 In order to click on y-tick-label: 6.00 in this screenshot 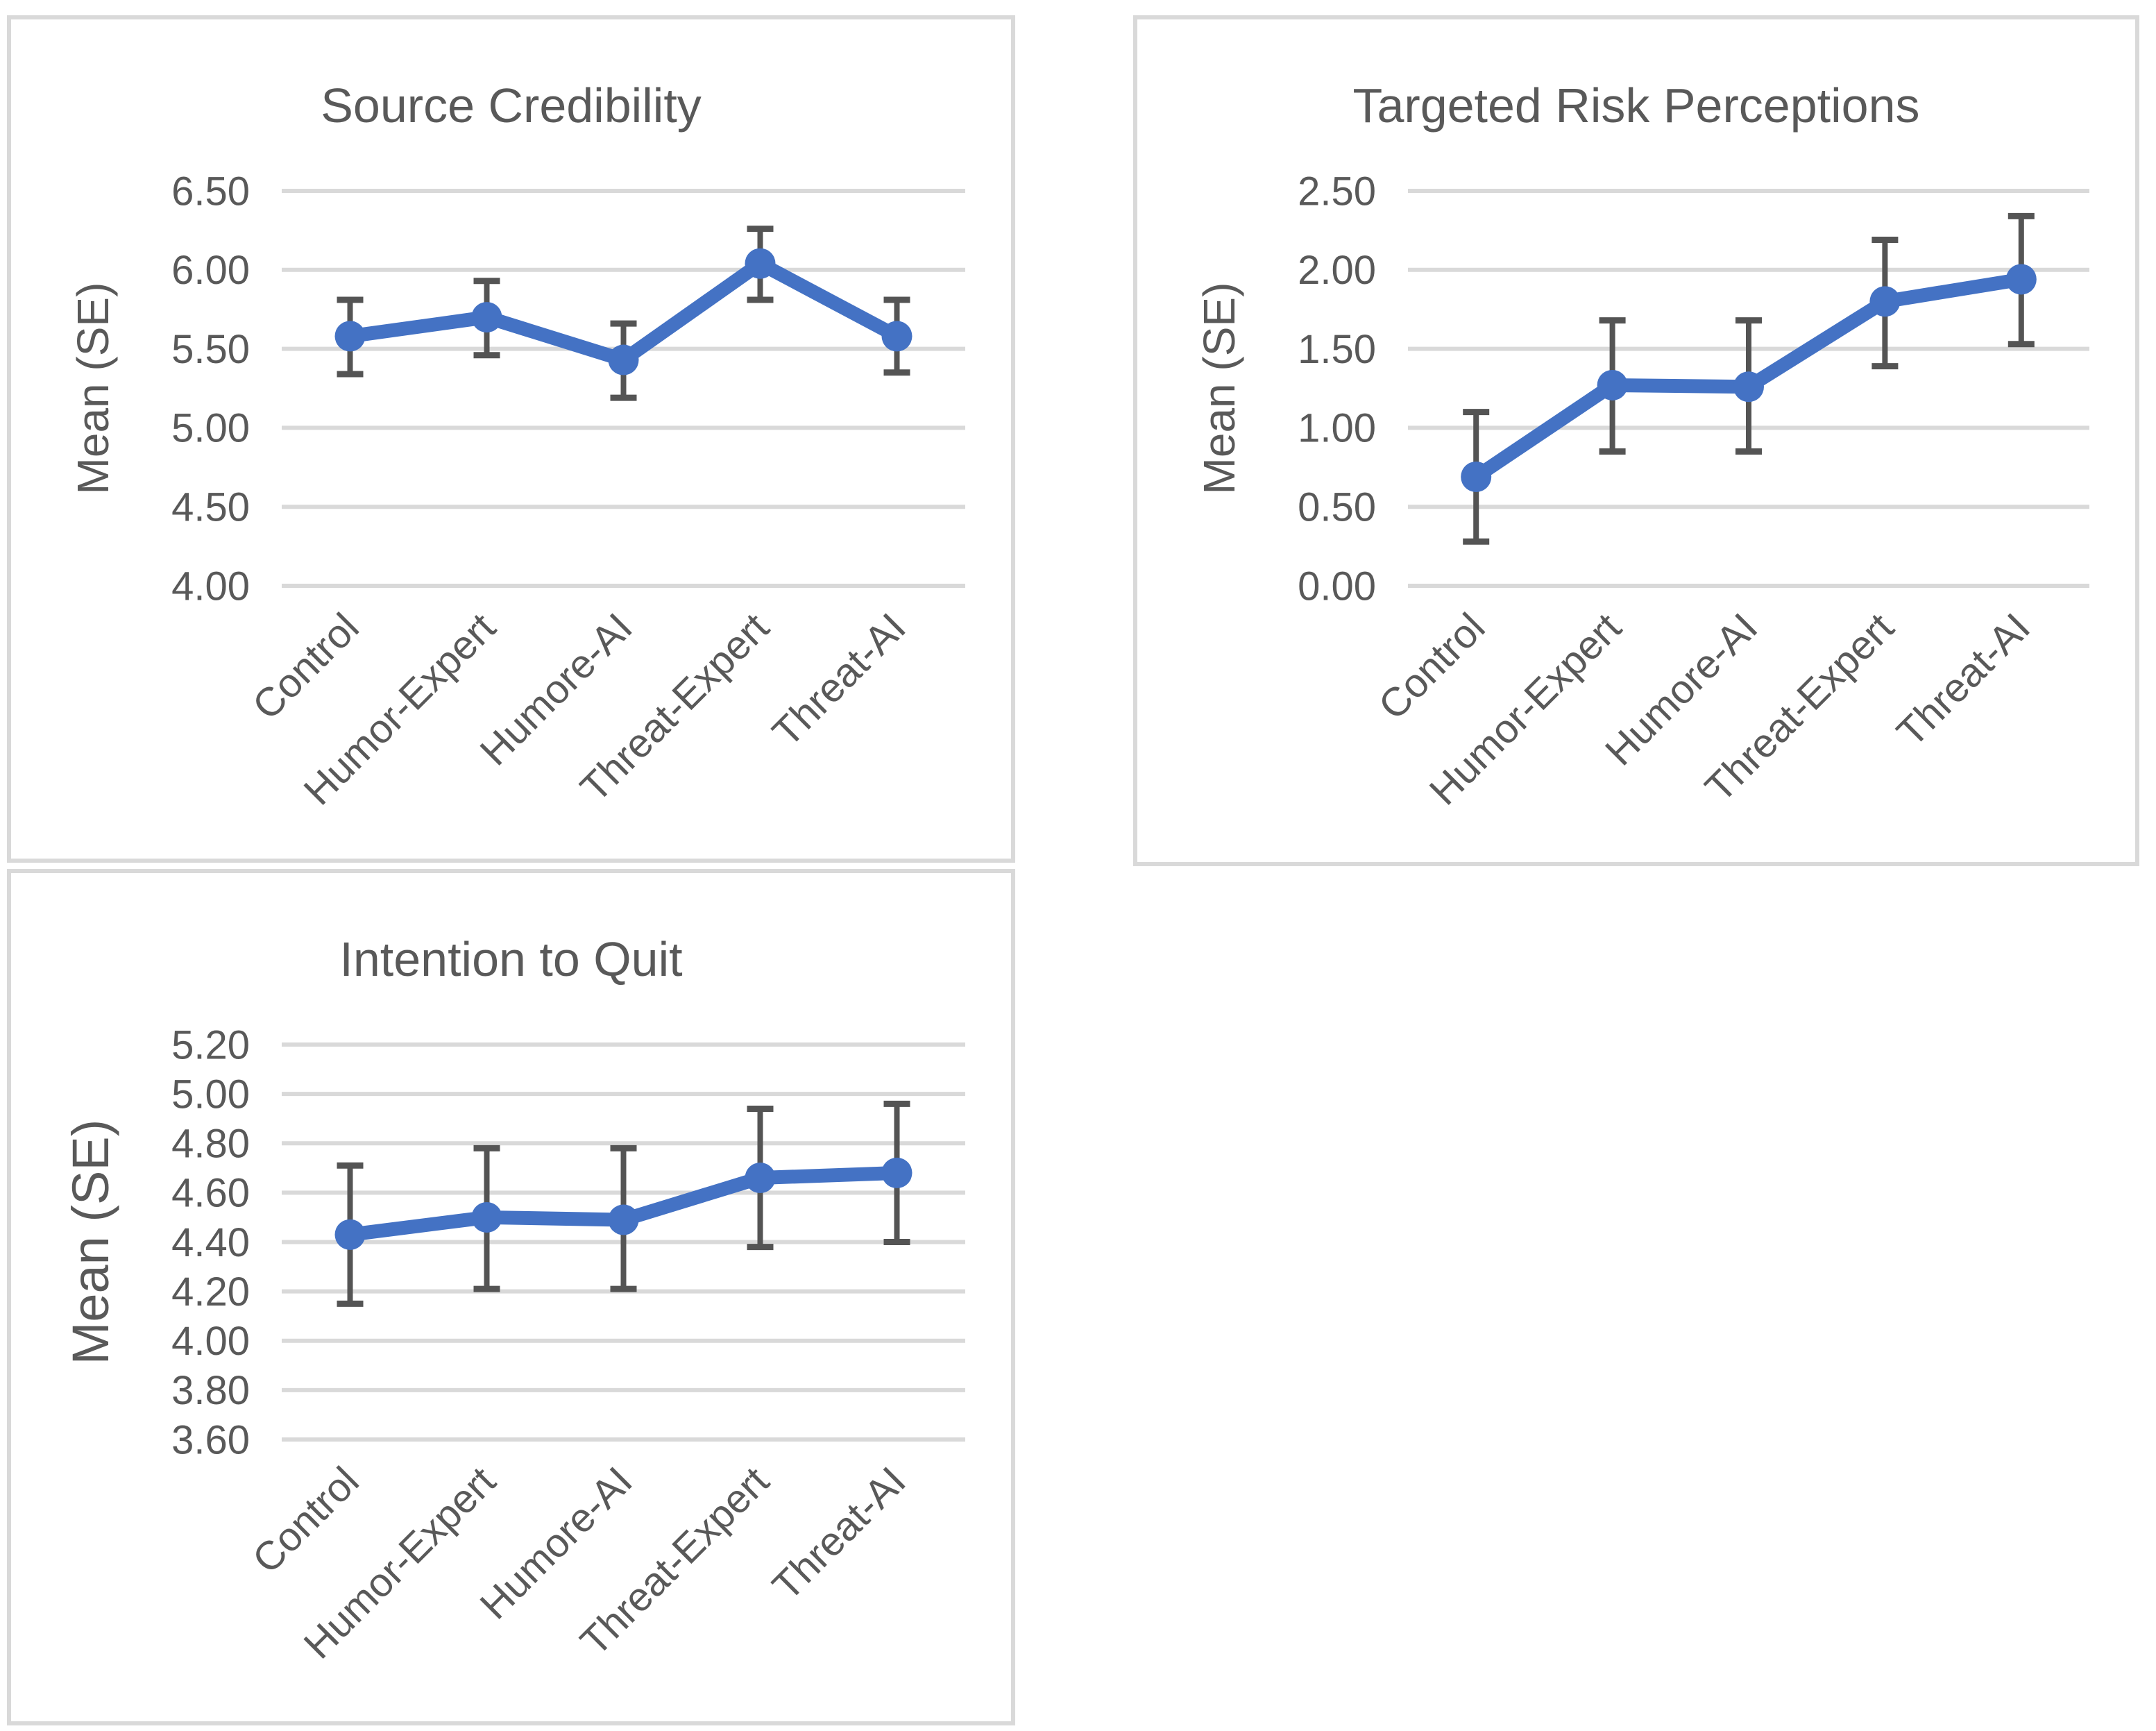, I will do `click(210, 270)`.